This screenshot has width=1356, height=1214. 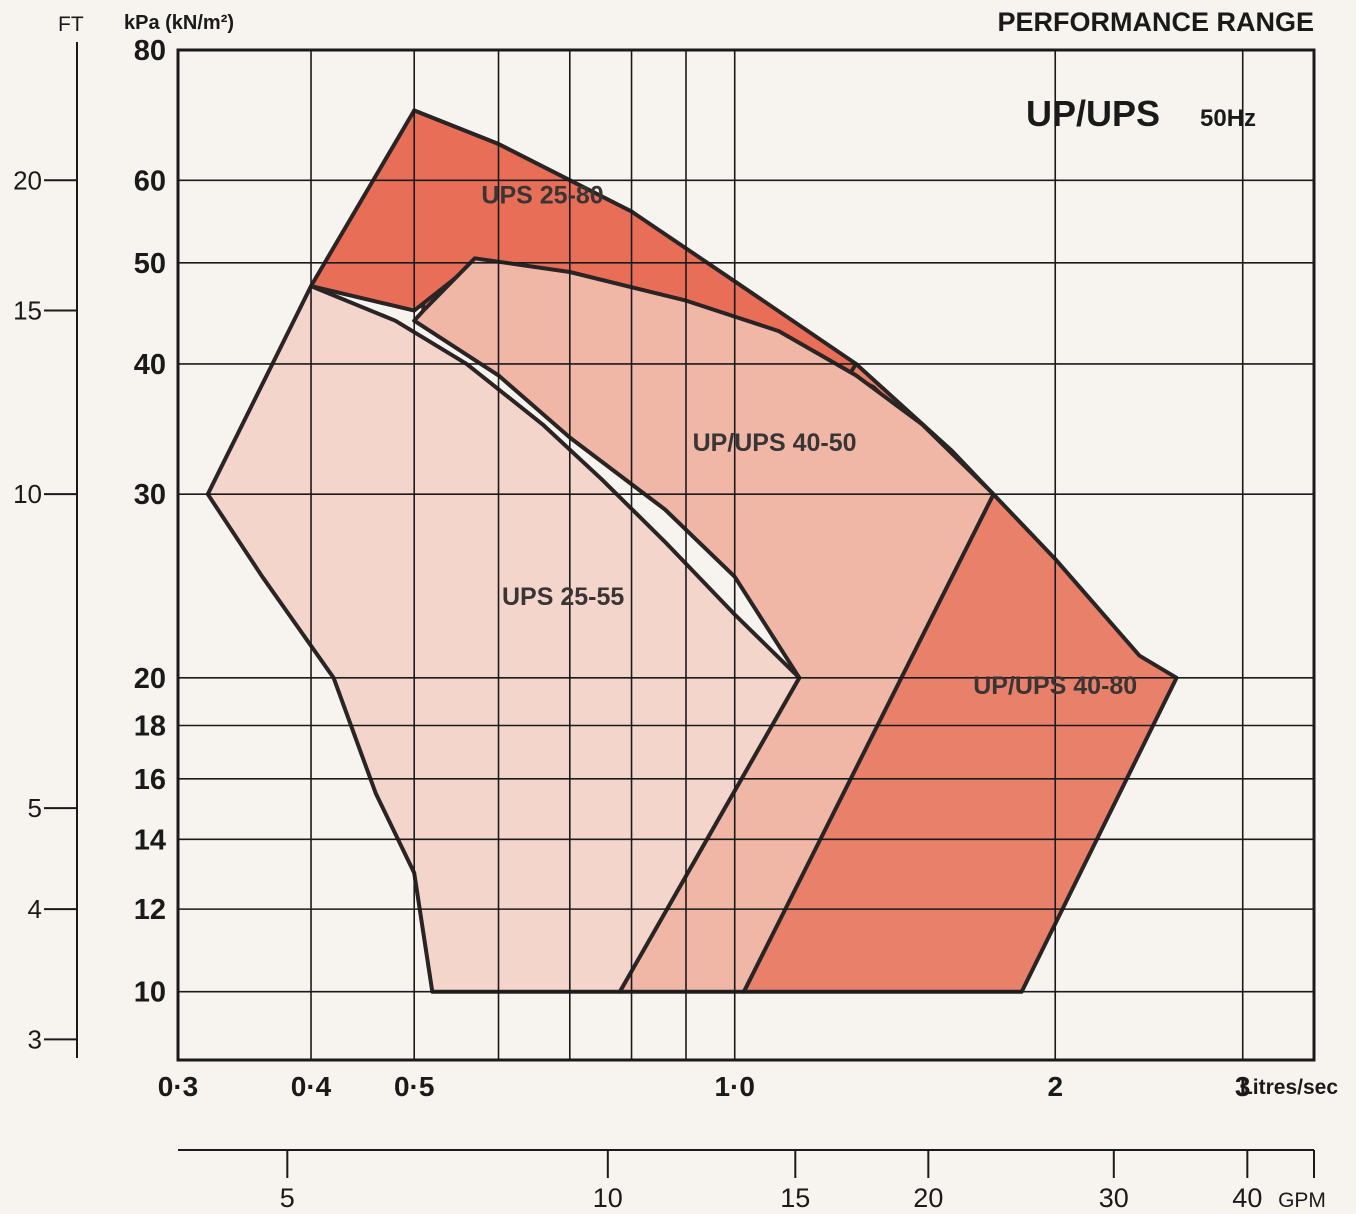 What do you see at coordinates (150, 181) in the screenshot?
I see `y-tick-label: 60` at bounding box center [150, 181].